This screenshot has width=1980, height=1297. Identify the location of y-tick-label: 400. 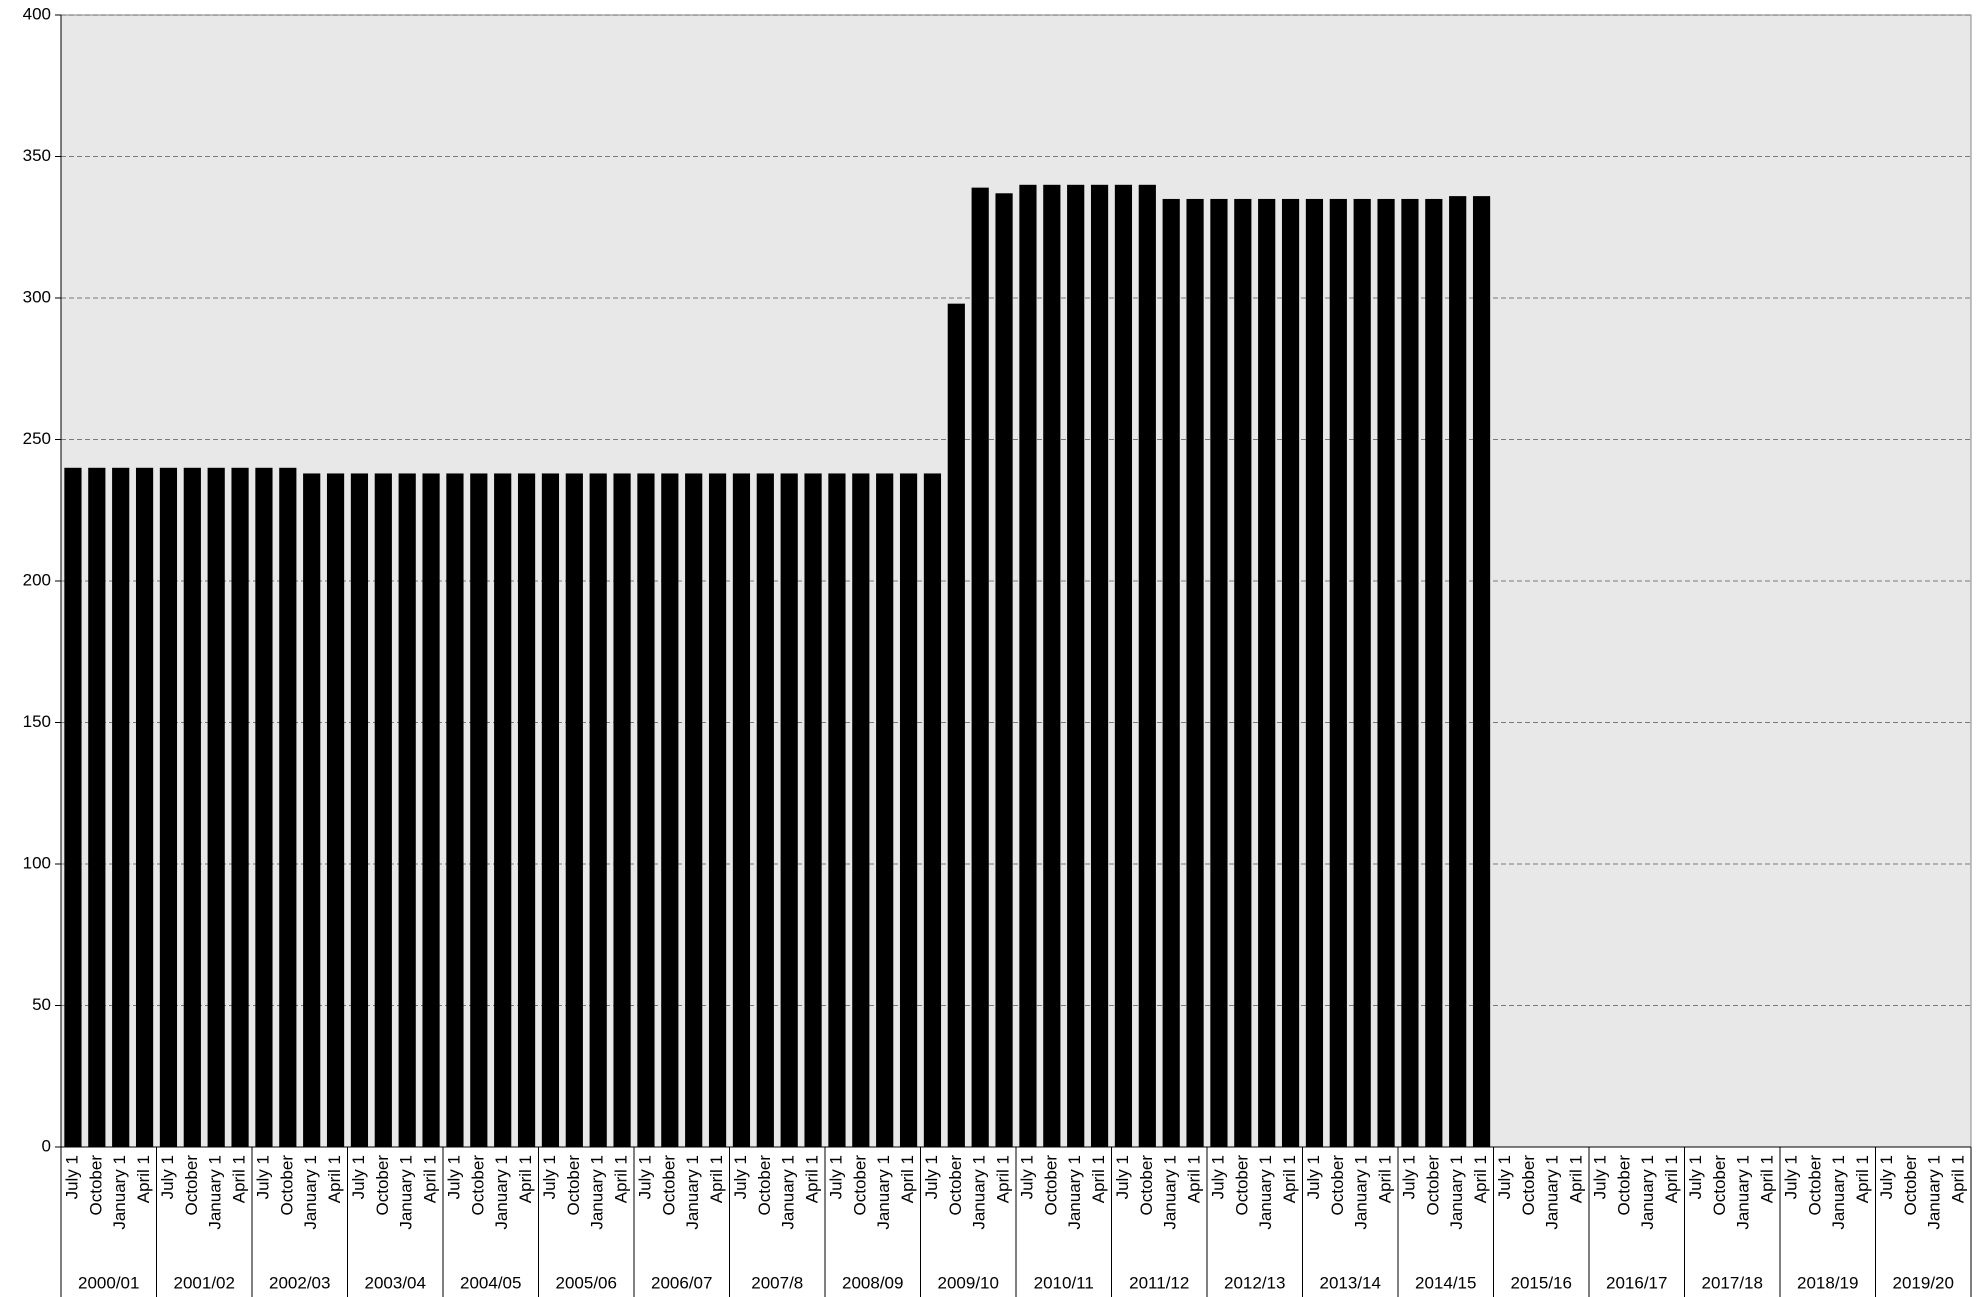
(37, 13).